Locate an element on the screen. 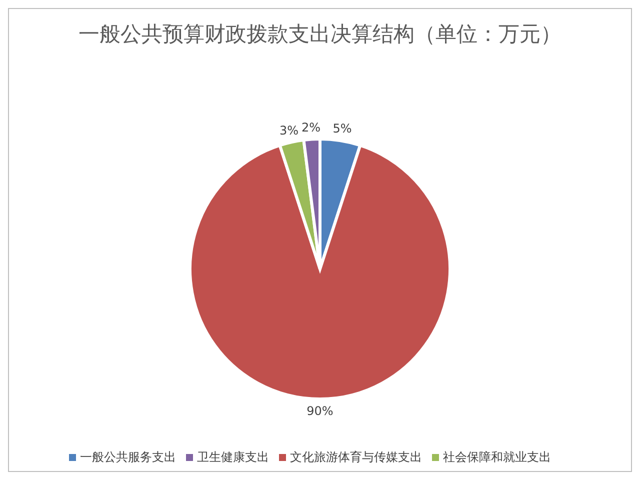 The image size is (640, 480). data-label: 90% is located at coordinates (320, 411).